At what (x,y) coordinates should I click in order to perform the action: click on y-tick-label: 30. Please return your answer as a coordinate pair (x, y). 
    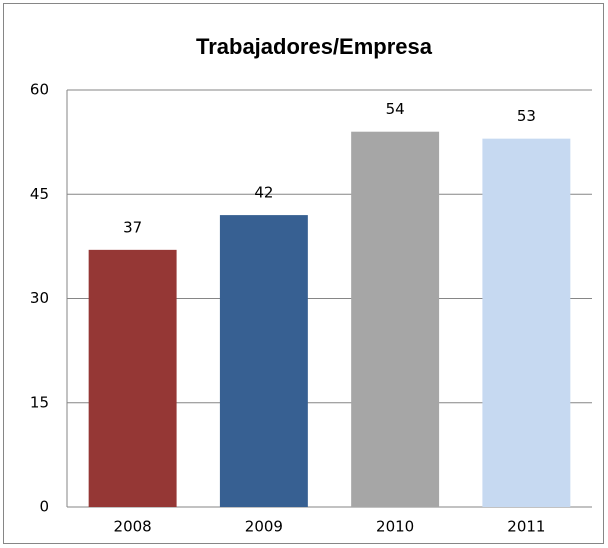
    Looking at the image, I should click on (39, 298).